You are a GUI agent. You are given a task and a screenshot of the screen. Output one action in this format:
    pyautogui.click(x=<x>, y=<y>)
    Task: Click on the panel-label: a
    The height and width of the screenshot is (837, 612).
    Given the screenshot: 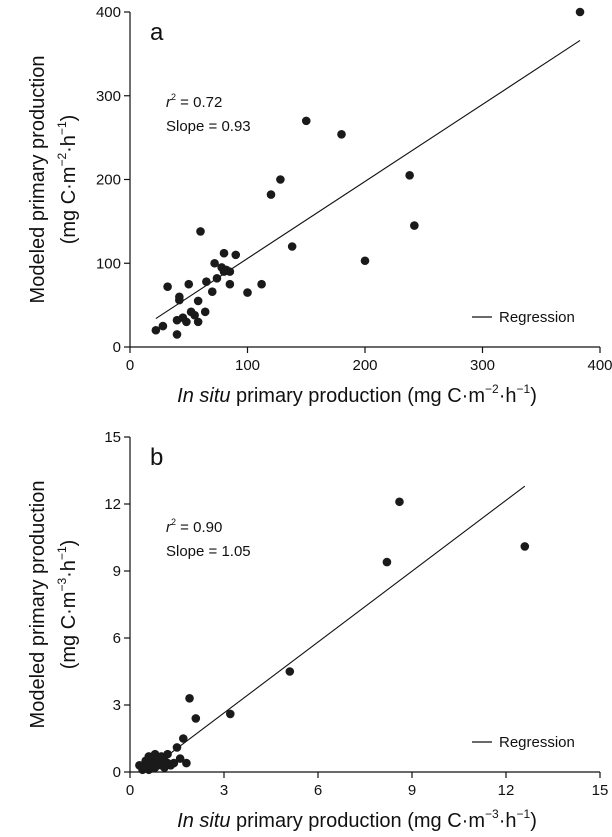 What is the action you would take?
    pyautogui.click(x=157, y=32)
    